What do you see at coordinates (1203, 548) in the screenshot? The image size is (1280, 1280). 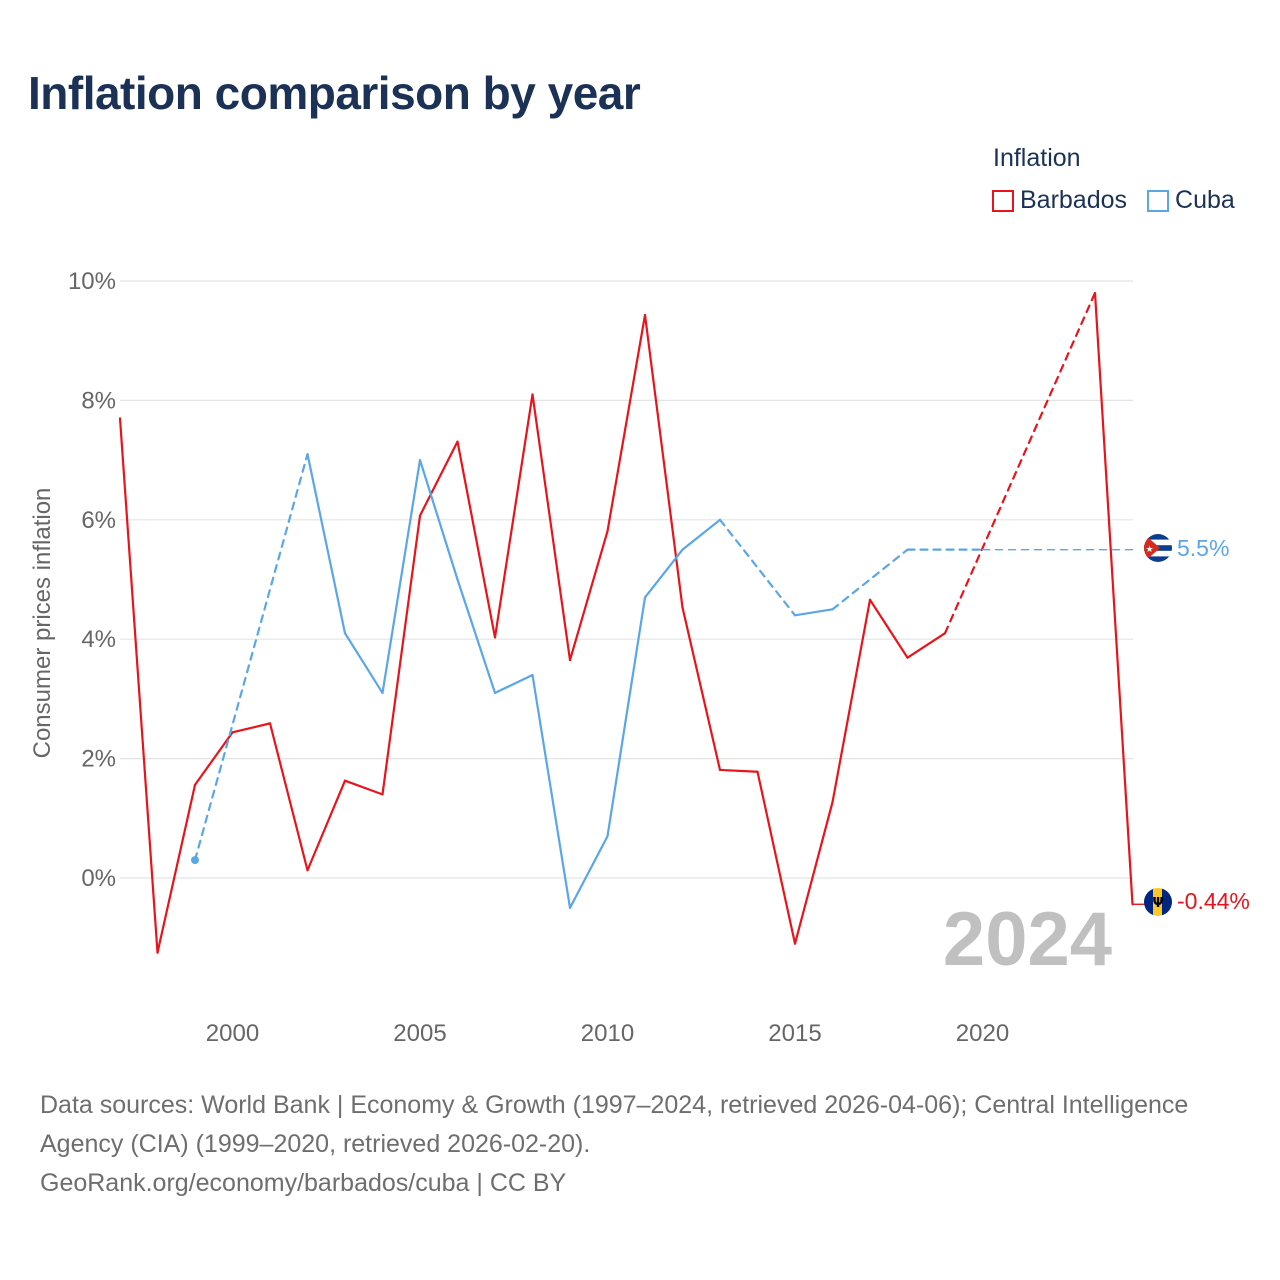 I see `end-label-cuba: 5.5%` at bounding box center [1203, 548].